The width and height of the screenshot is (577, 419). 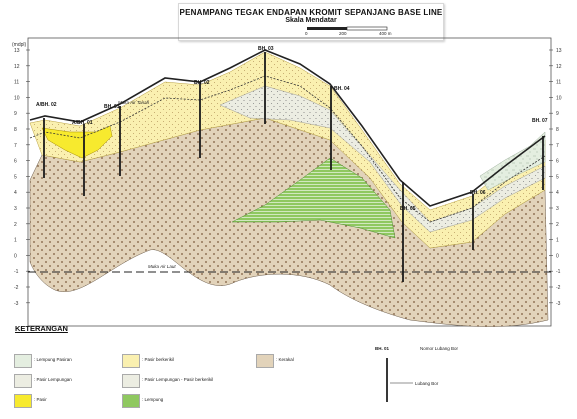 What do you see at coordinates (41, 328) in the screenshot?
I see `legend-title: KETERANGAN` at bounding box center [41, 328].